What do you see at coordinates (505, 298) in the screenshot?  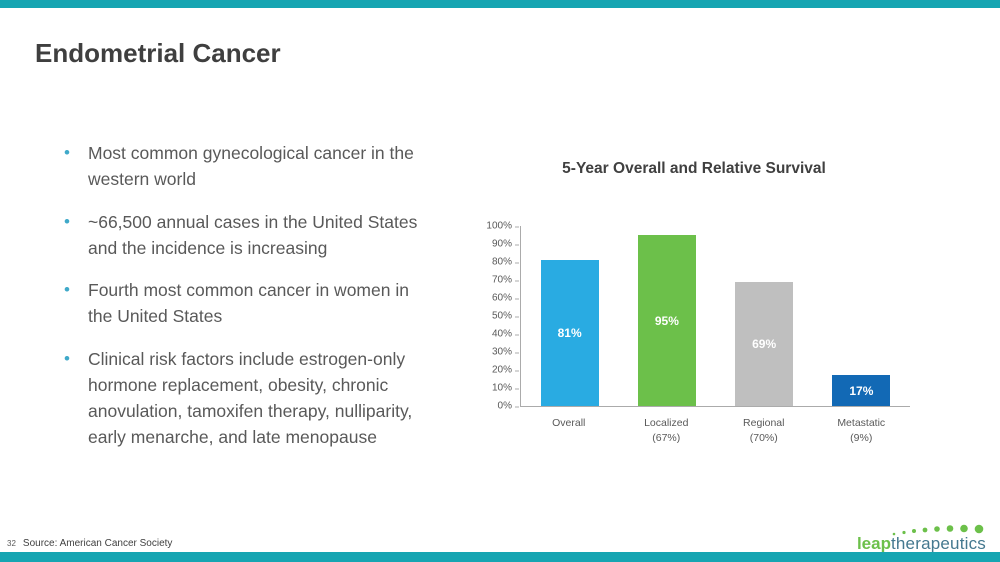 I see `y-tick-label: 60%` at bounding box center [505, 298].